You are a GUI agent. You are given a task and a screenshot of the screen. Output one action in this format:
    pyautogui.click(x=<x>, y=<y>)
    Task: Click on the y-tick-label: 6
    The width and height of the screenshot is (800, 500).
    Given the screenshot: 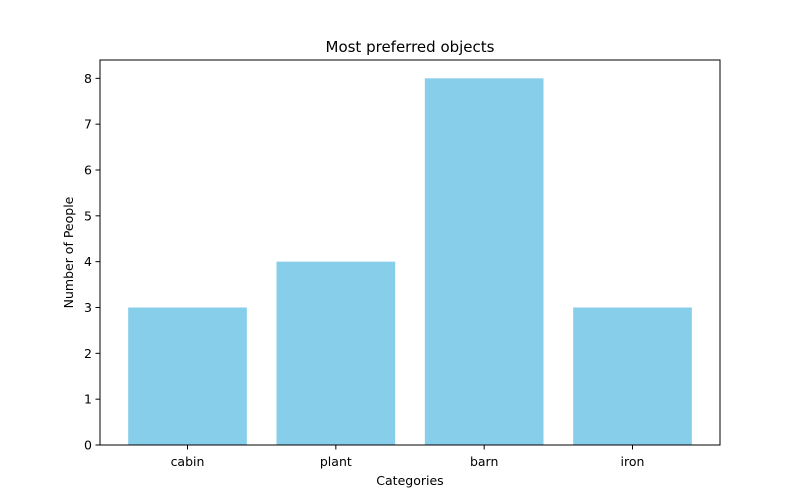 What is the action you would take?
    pyautogui.click(x=88, y=170)
    